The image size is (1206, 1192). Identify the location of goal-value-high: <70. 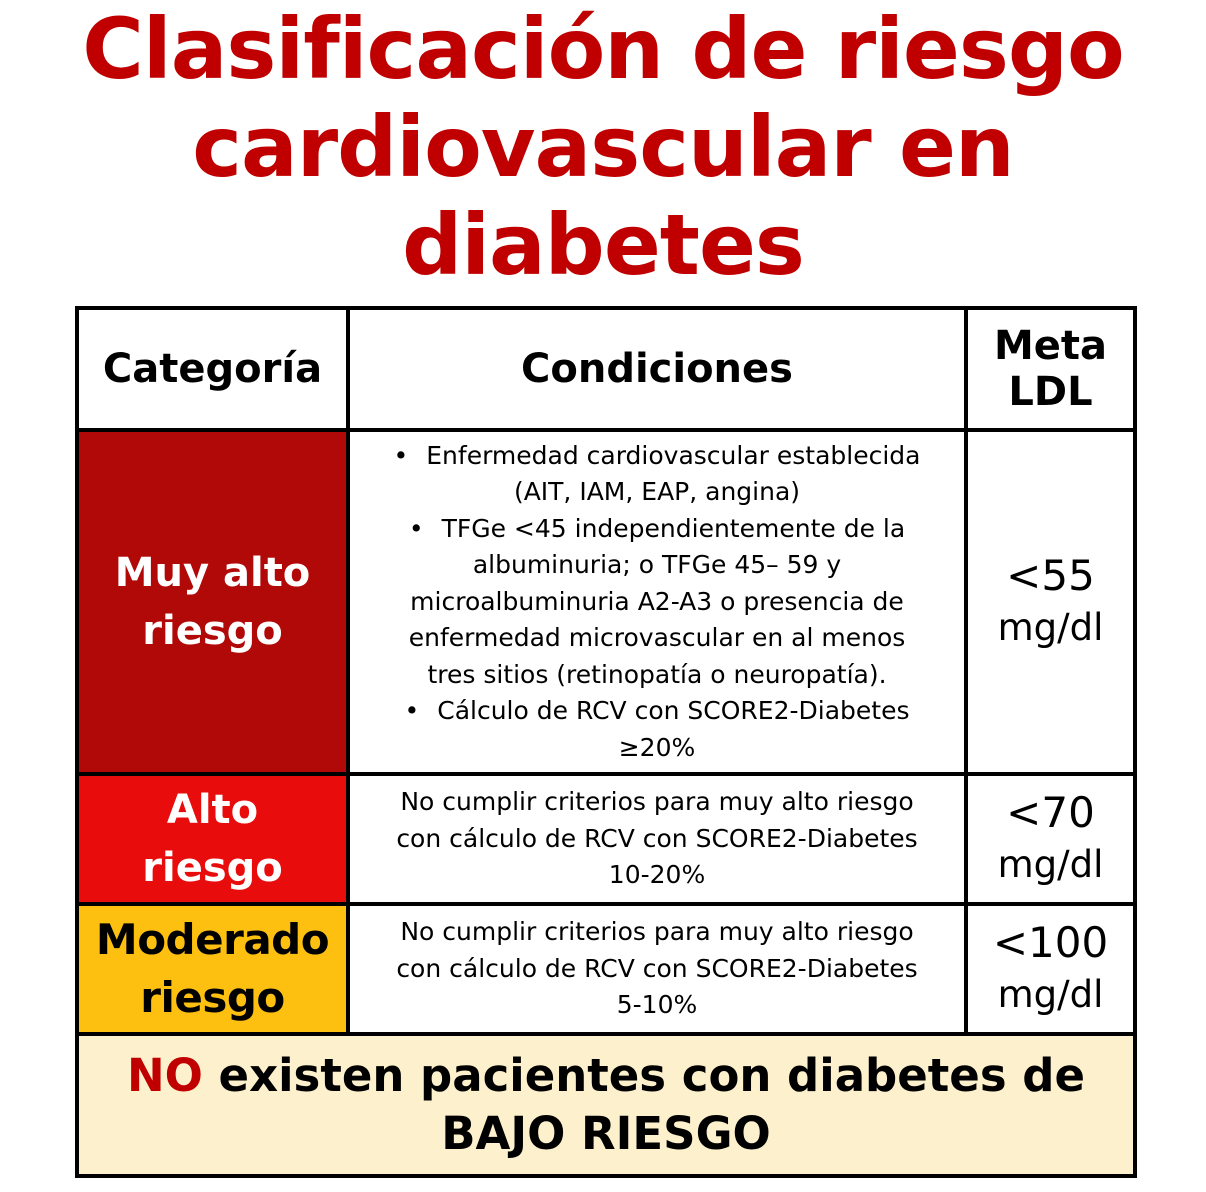
(1050, 812).